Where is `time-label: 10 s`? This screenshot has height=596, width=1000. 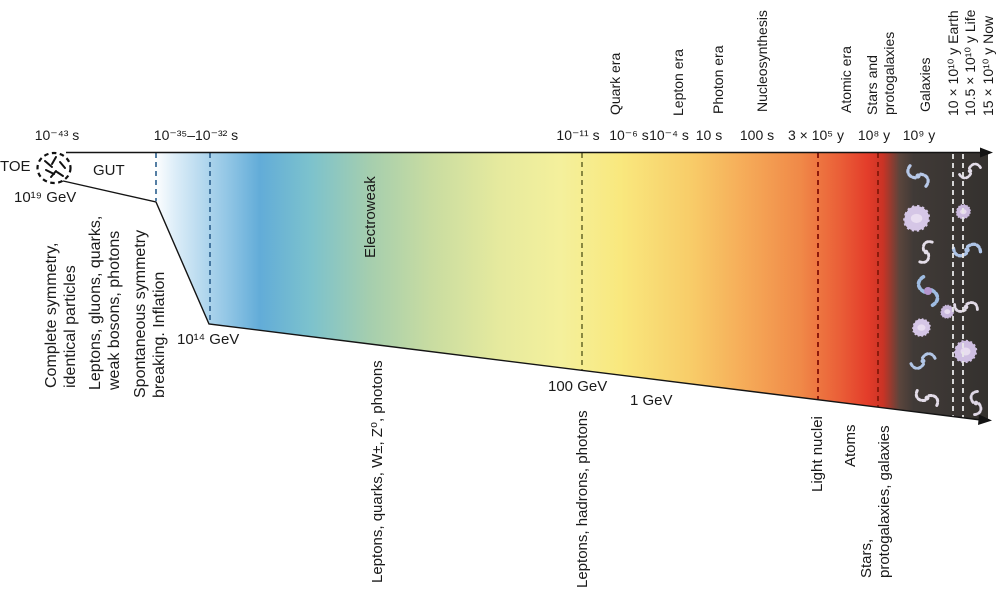 time-label: 10 s is located at coordinates (709, 135).